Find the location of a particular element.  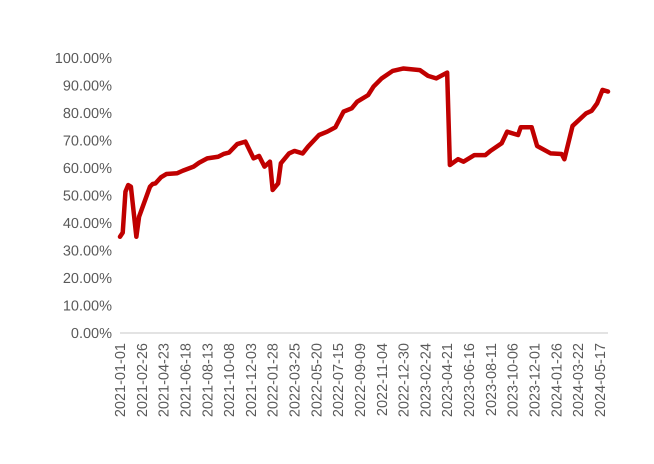

y-tick-label: 30.00% is located at coordinates (87, 252).